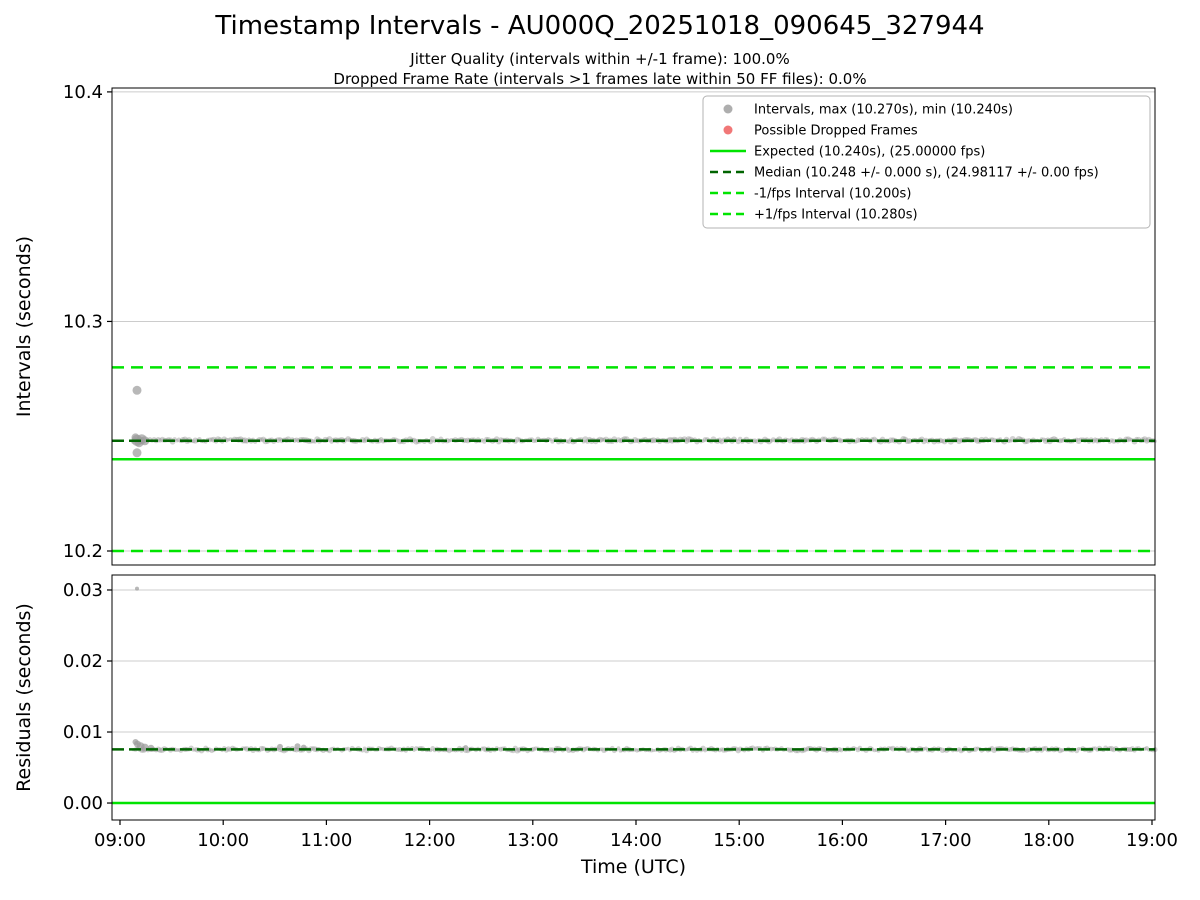  Describe the element at coordinates (1152, 840) in the screenshot. I see `x-tick-label: 19:00` at that location.